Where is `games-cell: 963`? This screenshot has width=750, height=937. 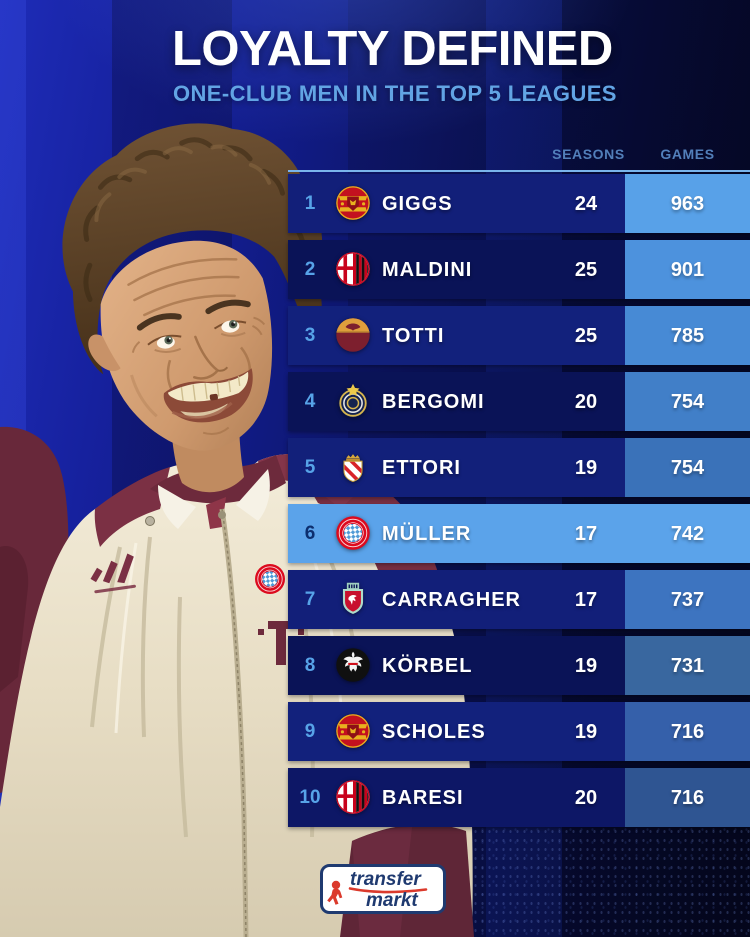 games-cell: 963 is located at coordinates (687, 203).